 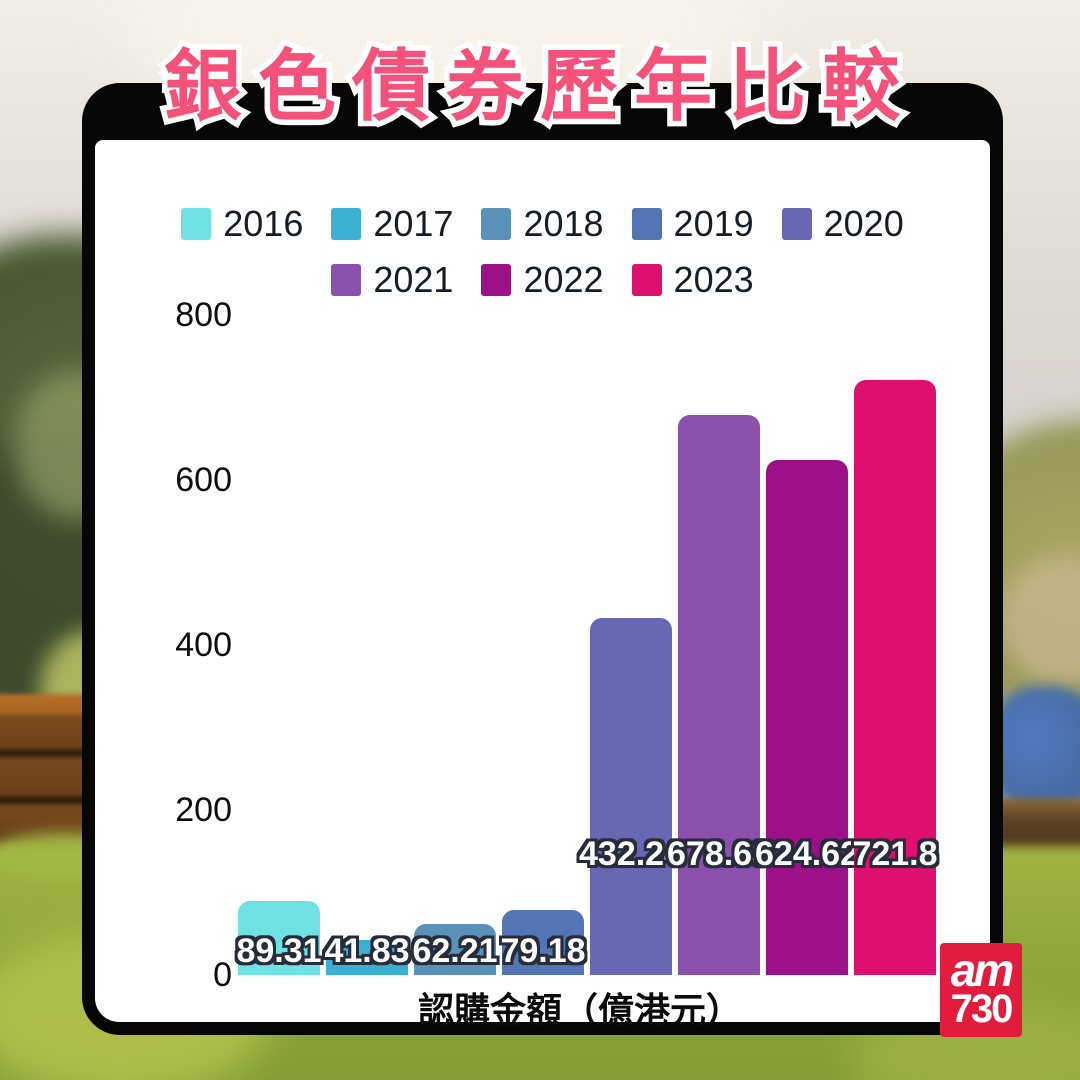 I want to click on legend-item-2021: 2021, so click(x=392, y=280).